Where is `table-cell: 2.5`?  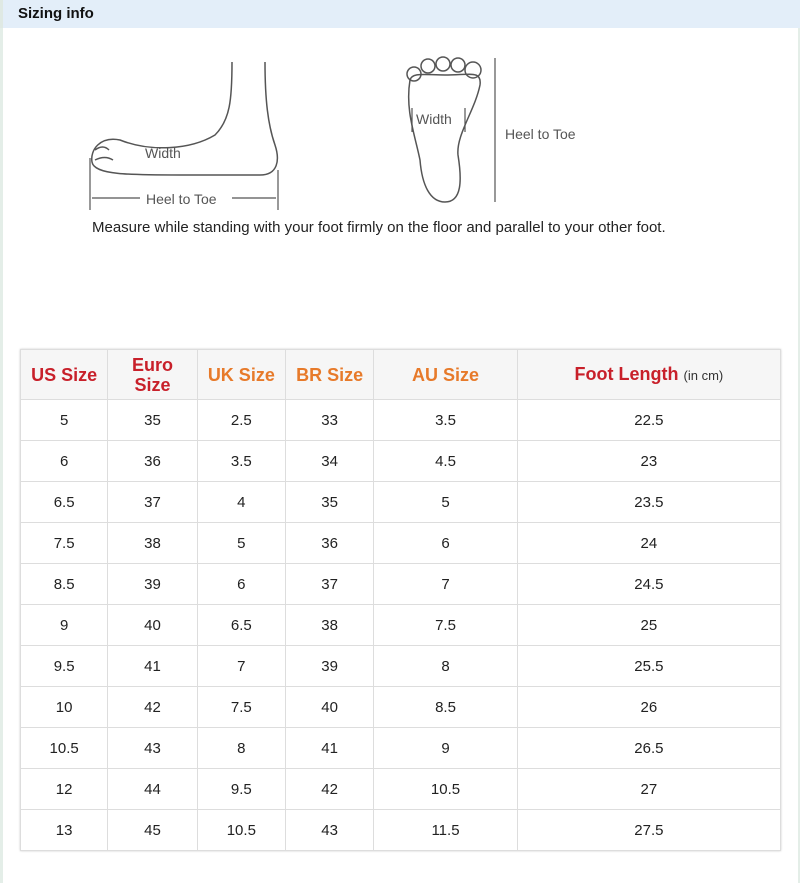 table-cell: 2.5 is located at coordinates (241, 420).